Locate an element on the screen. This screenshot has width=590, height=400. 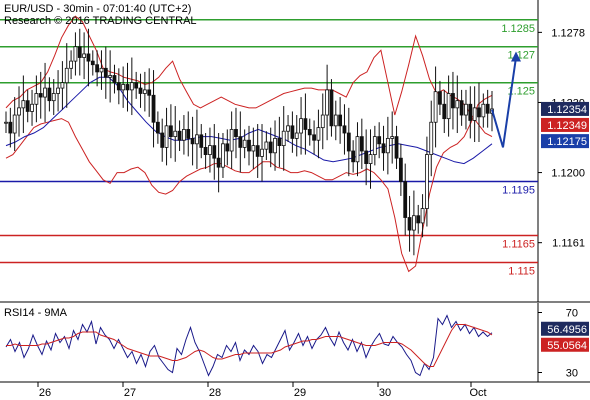
price-tag-bg is located at coordinates (565, 141).